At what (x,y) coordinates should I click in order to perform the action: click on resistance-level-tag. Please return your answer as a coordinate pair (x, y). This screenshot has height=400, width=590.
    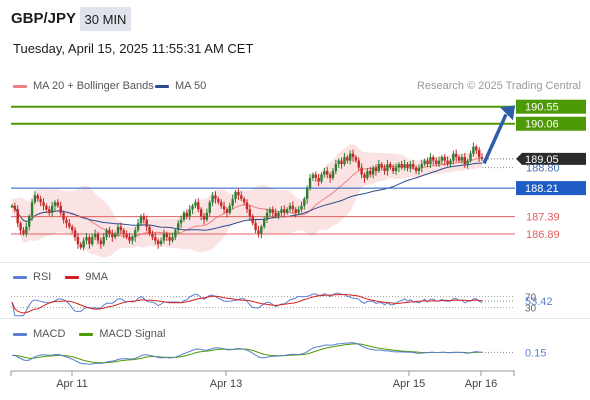
    Looking at the image, I should click on (551, 106).